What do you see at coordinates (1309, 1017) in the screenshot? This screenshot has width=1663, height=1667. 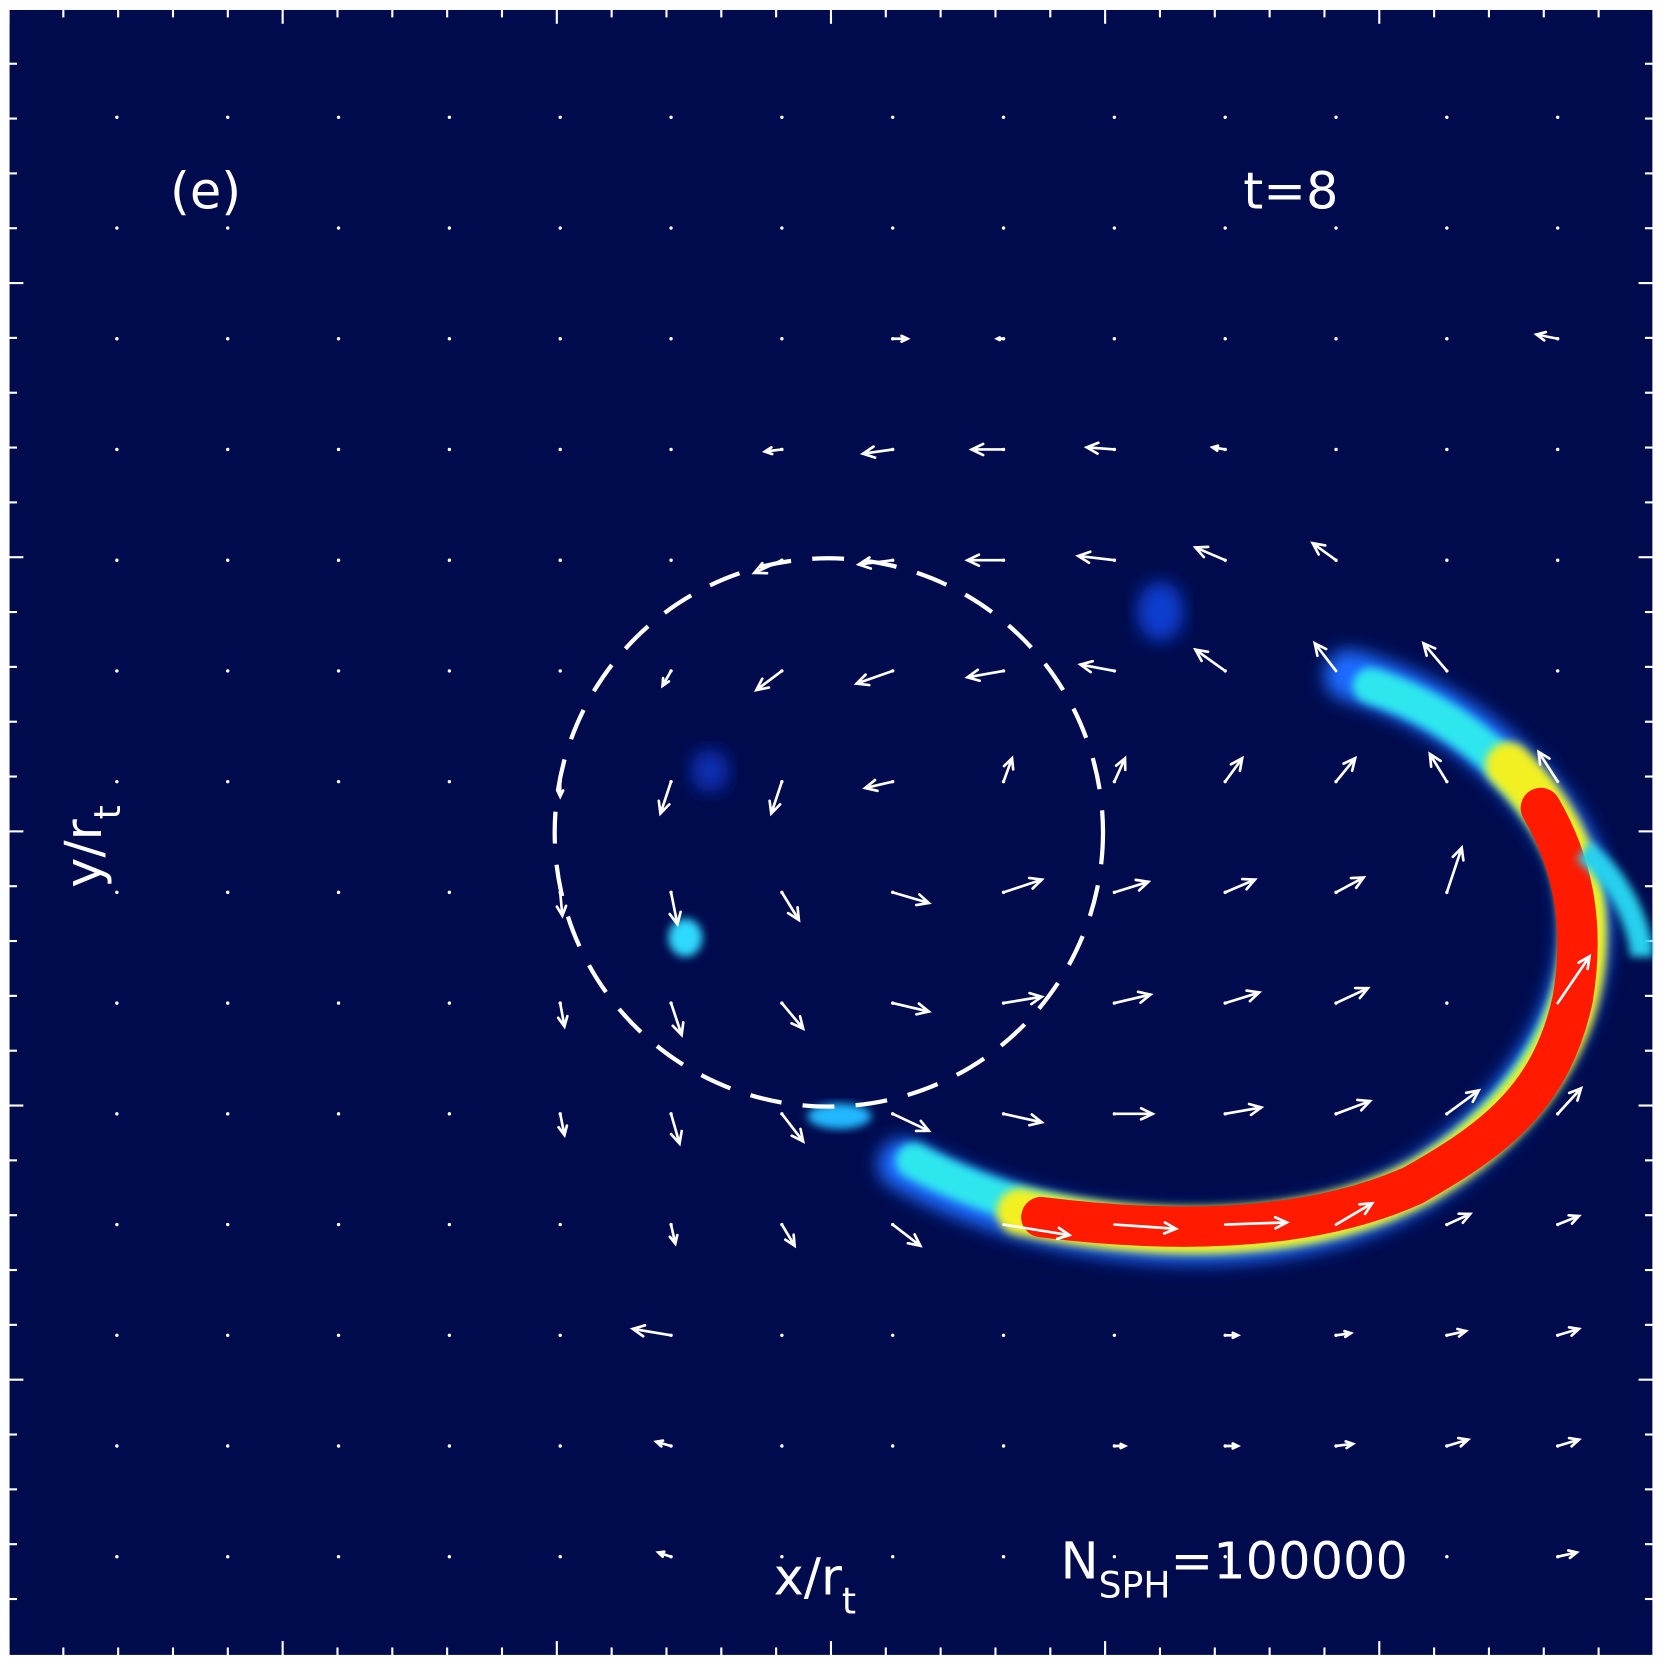 I see `stream-peak` at bounding box center [1309, 1017].